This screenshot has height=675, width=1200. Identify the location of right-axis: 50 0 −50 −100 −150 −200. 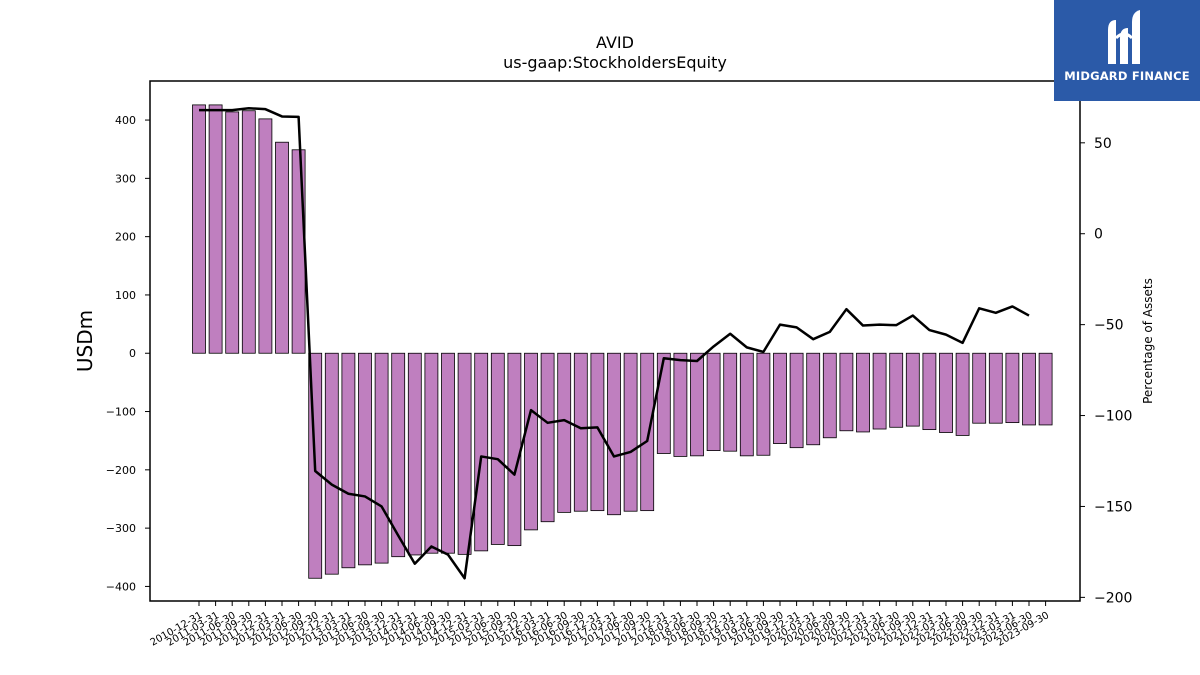
(1106, 371).